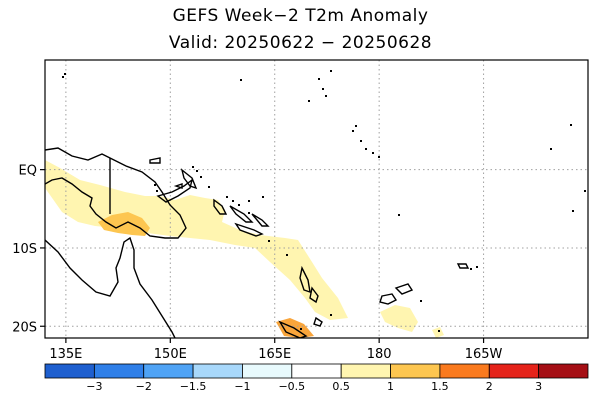  What do you see at coordinates (170, 354) in the screenshot?
I see `lon-tick-label: 150E` at bounding box center [170, 354].